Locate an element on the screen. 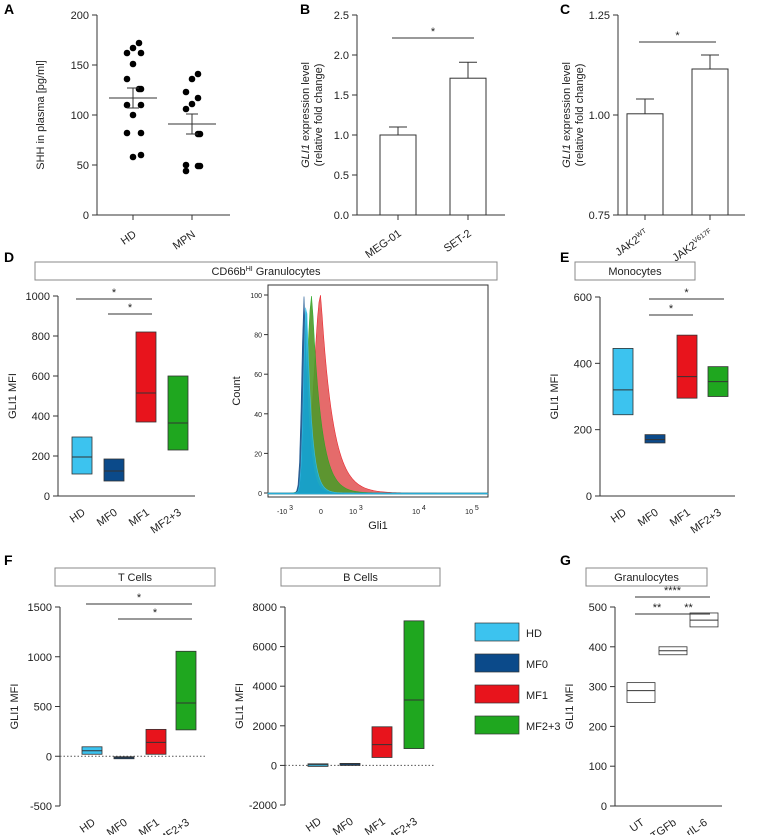 This screenshot has width=758, height=835. title-rest: Granulocytes is located at coordinates (287, 272).